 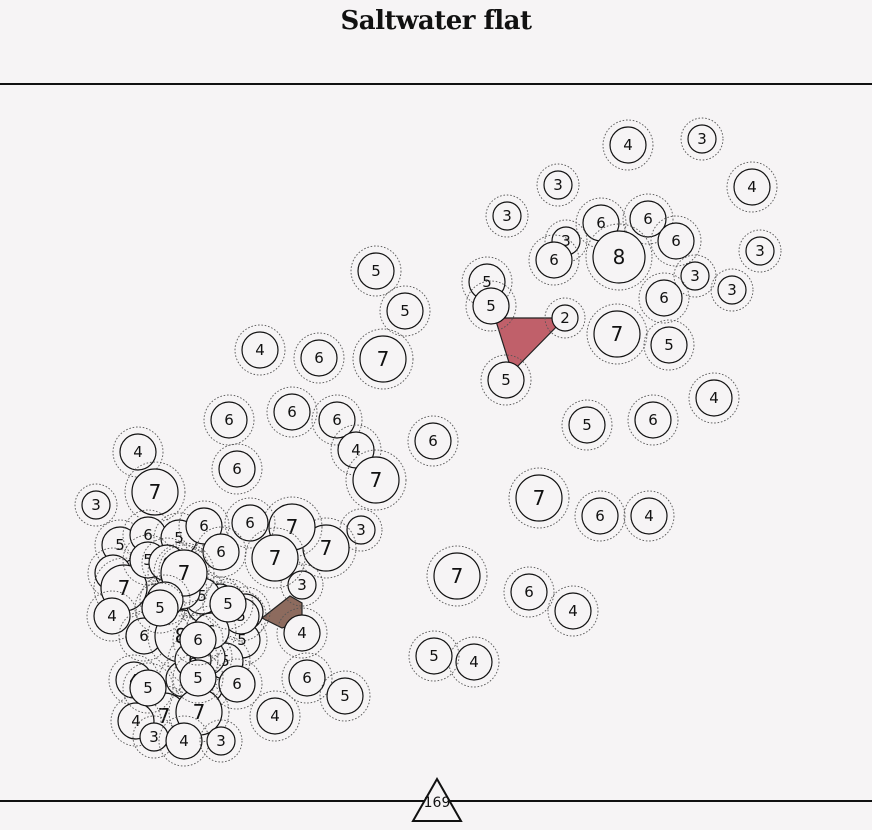 What do you see at coordinates (530, 345) in the screenshot?
I see `island-polygon-red` at bounding box center [530, 345].